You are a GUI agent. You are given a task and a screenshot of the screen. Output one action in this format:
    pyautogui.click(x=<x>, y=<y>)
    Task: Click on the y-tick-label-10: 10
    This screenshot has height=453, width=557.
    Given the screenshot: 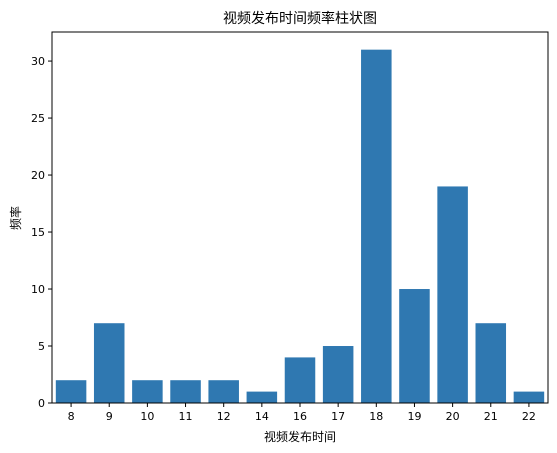 What is the action you would take?
    pyautogui.click(x=38, y=289)
    